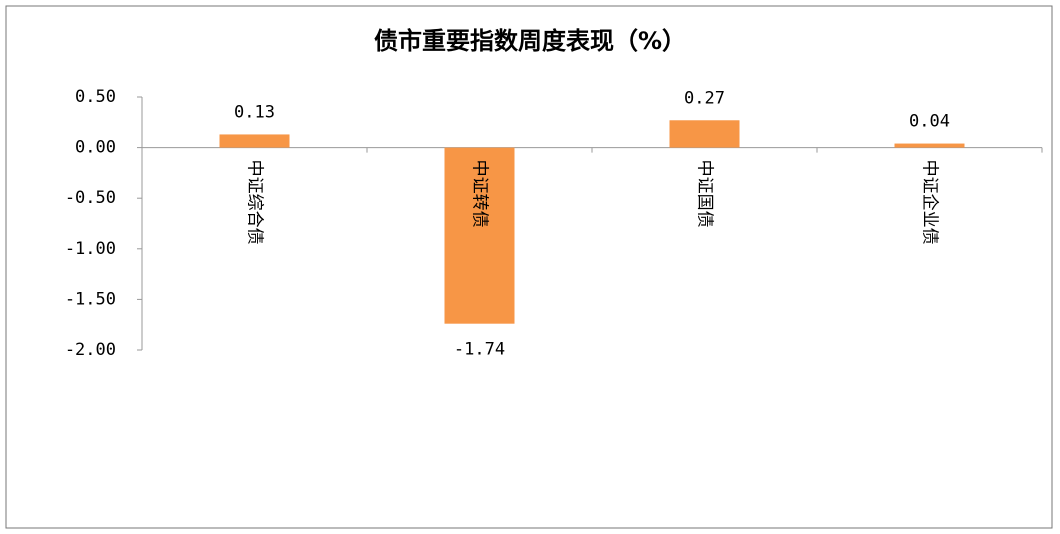 The image size is (1060, 534). I want to click on x-tick-label: 中证国债, so click(705, 194).